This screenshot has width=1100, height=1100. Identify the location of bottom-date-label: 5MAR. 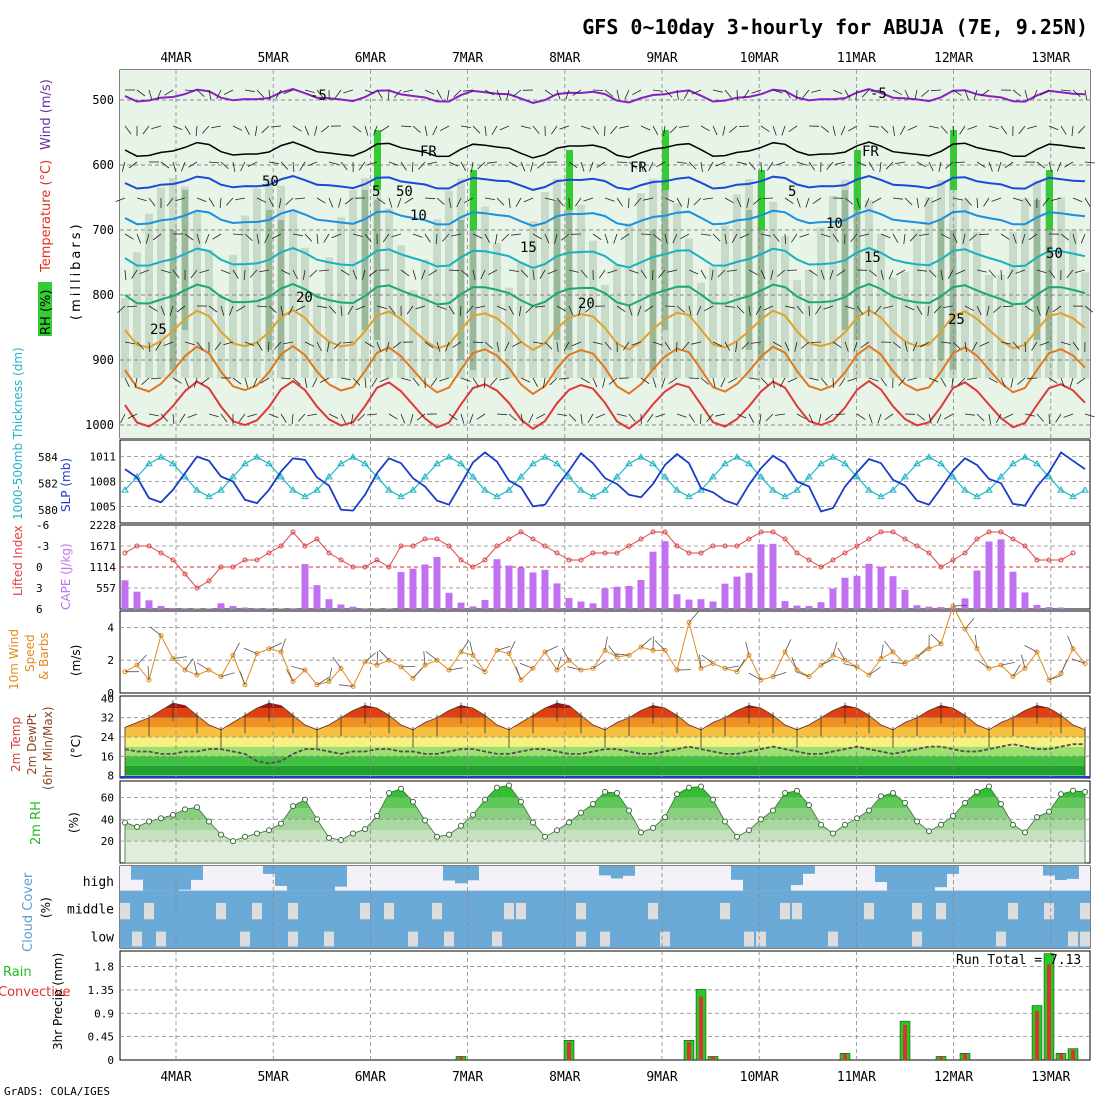
(273, 1077).